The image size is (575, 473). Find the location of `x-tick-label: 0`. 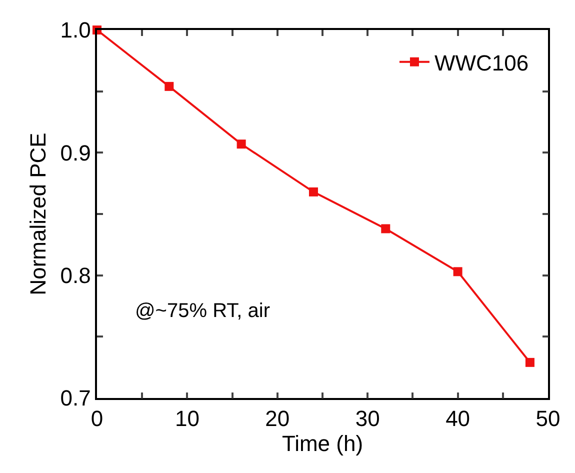

x-tick-label: 0 is located at coordinates (97, 419).